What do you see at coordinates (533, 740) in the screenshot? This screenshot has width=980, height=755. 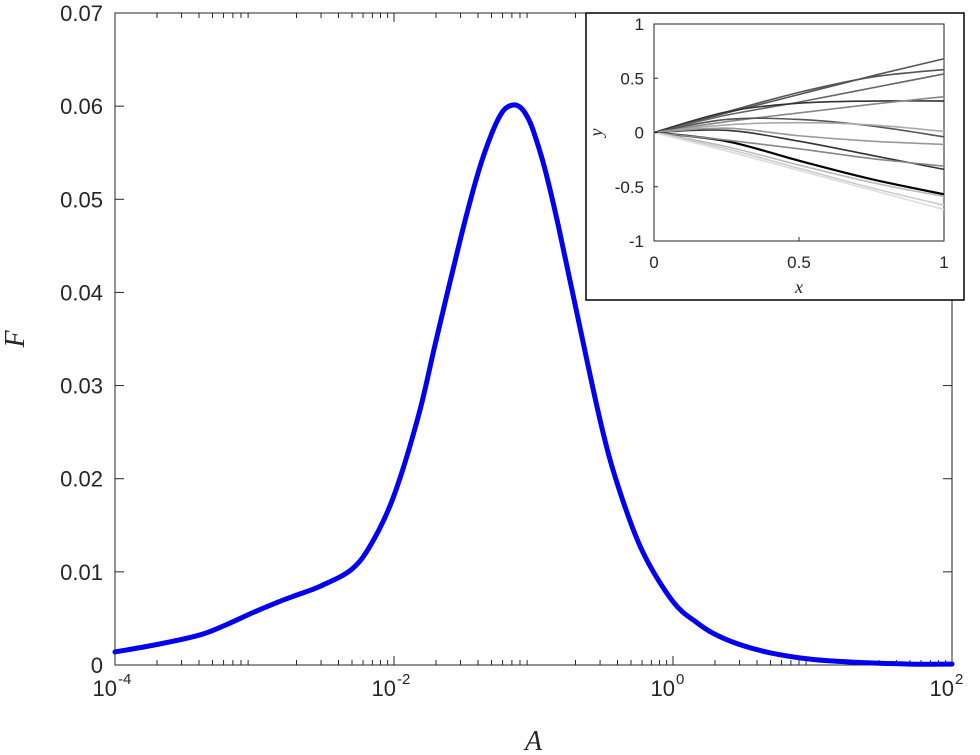 I see `x-axis-title: A` at bounding box center [533, 740].